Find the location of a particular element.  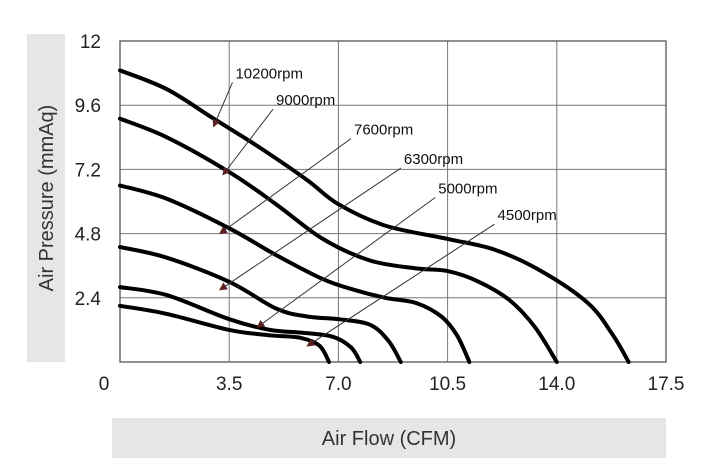

curve-6300rpm is located at coordinates (260, 304).